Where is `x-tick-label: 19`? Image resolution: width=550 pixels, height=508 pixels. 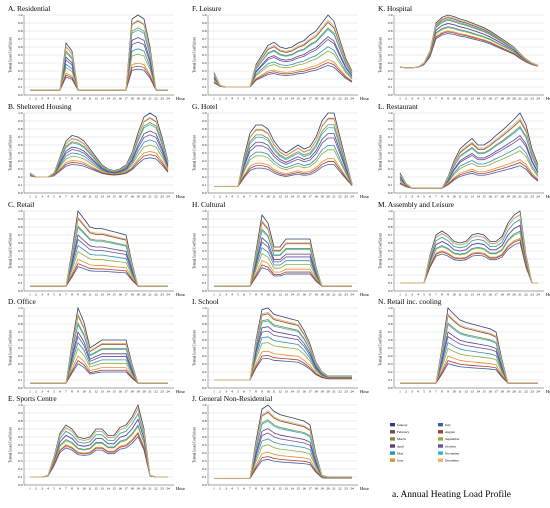
x-tick-label: 19 is located at coordinates (138, 392).